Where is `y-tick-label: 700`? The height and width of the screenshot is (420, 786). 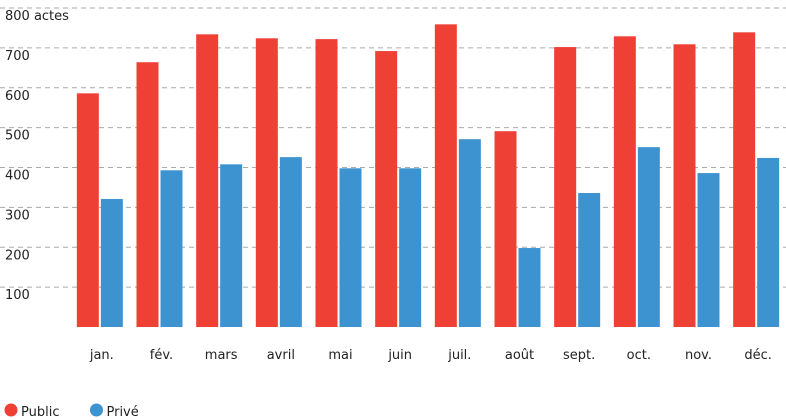 y-tick-label: 700 is located at coordinates (17, 56).